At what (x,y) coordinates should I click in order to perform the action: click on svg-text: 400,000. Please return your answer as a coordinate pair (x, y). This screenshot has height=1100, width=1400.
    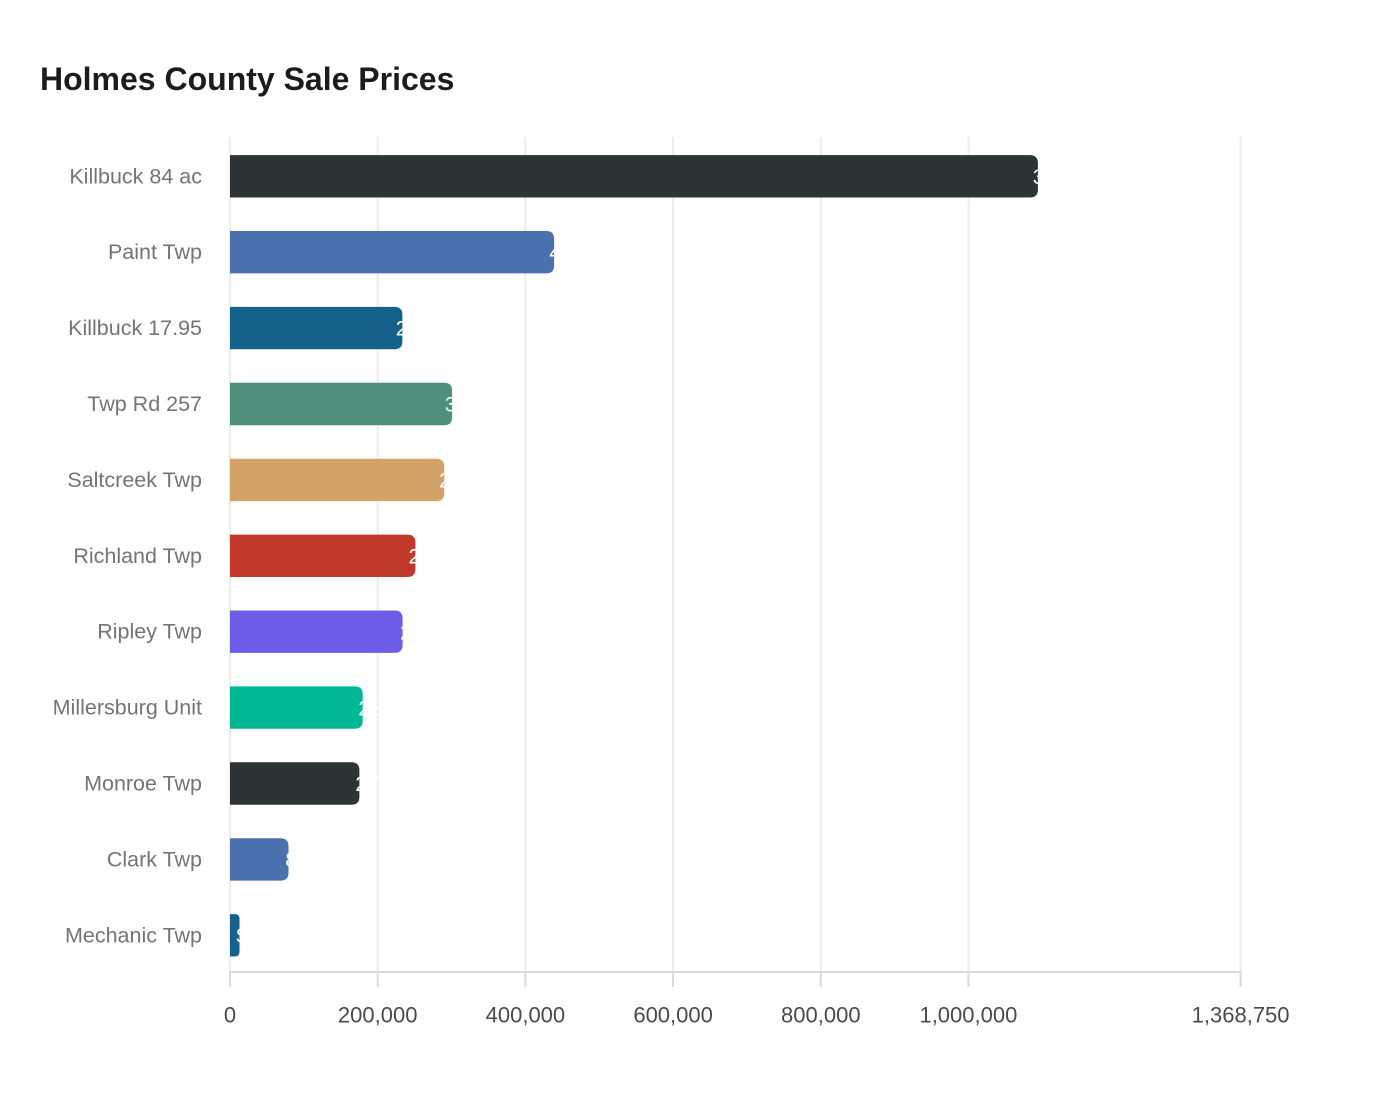
    Looking at the image, I should click on (526, 1015).